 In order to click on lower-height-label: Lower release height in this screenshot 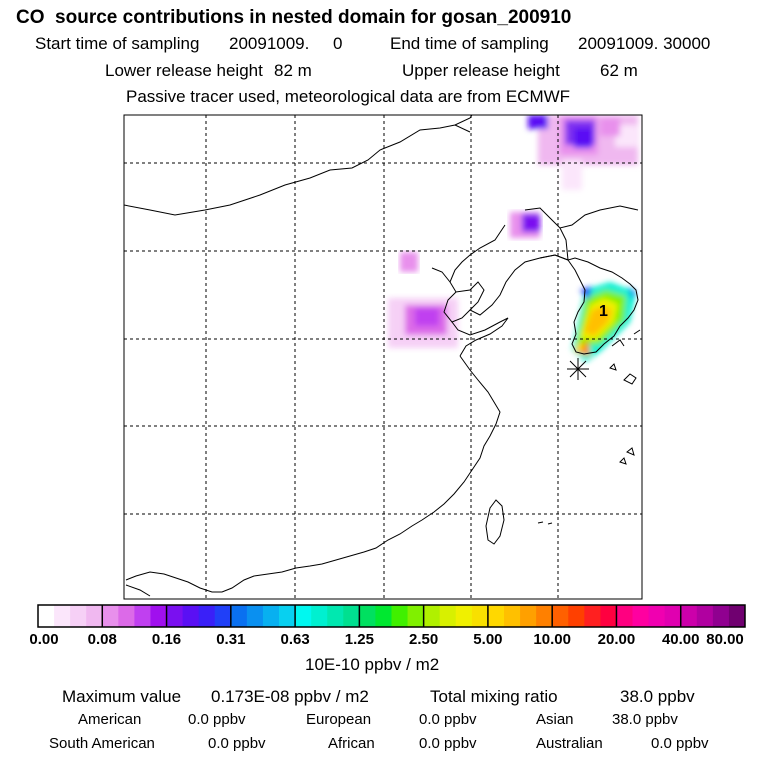, I will do `click(184, 70)`.